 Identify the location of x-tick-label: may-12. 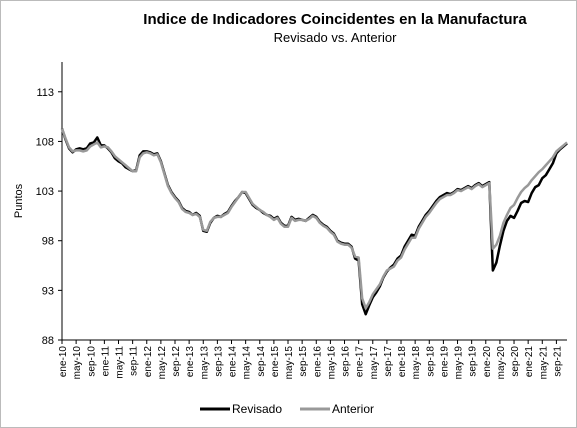
(162, 363).